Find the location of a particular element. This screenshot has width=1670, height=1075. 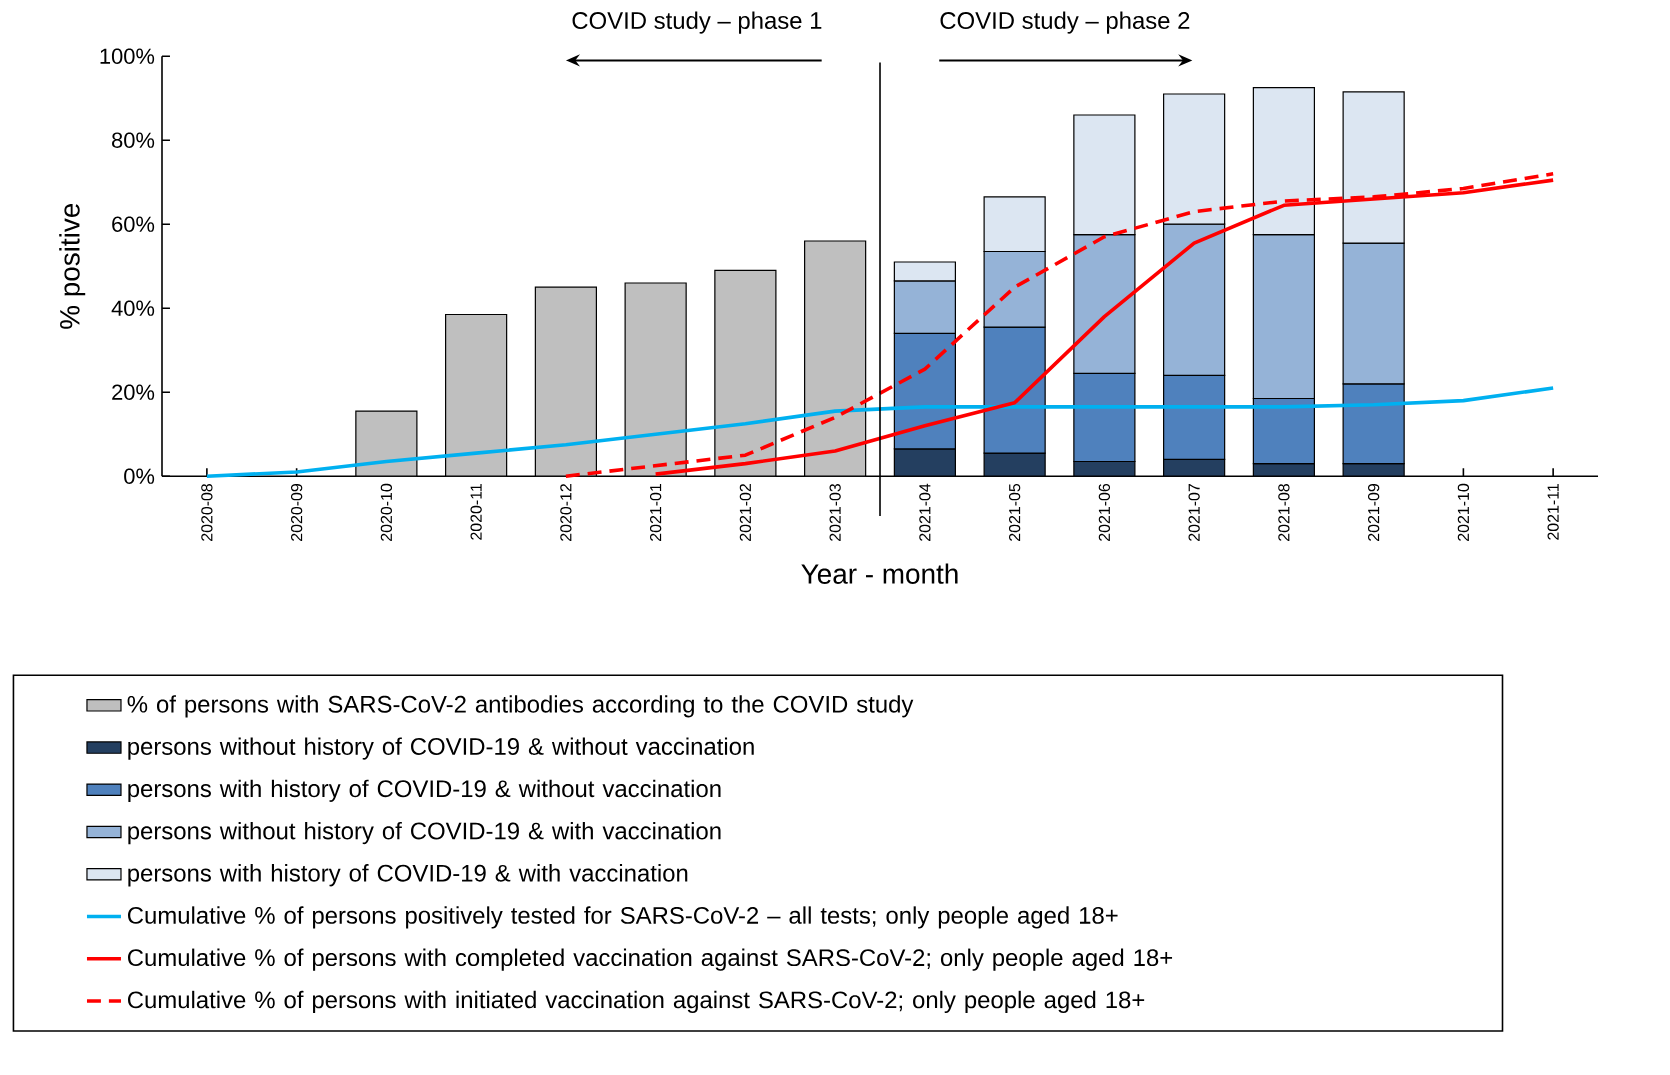

legend-label: persons with history of COVID-19 & with vaccination is located at coordinates (408, 875).